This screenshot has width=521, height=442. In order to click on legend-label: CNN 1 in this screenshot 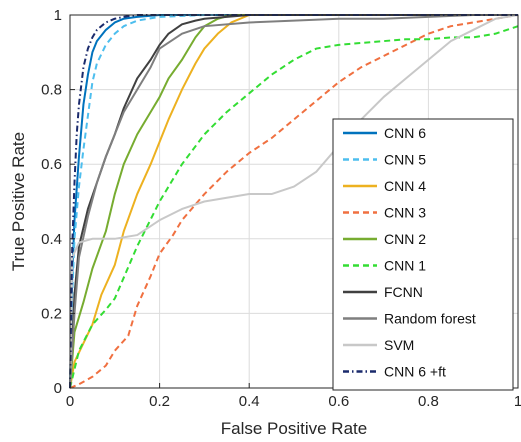, I will do `click(405, 266)`.